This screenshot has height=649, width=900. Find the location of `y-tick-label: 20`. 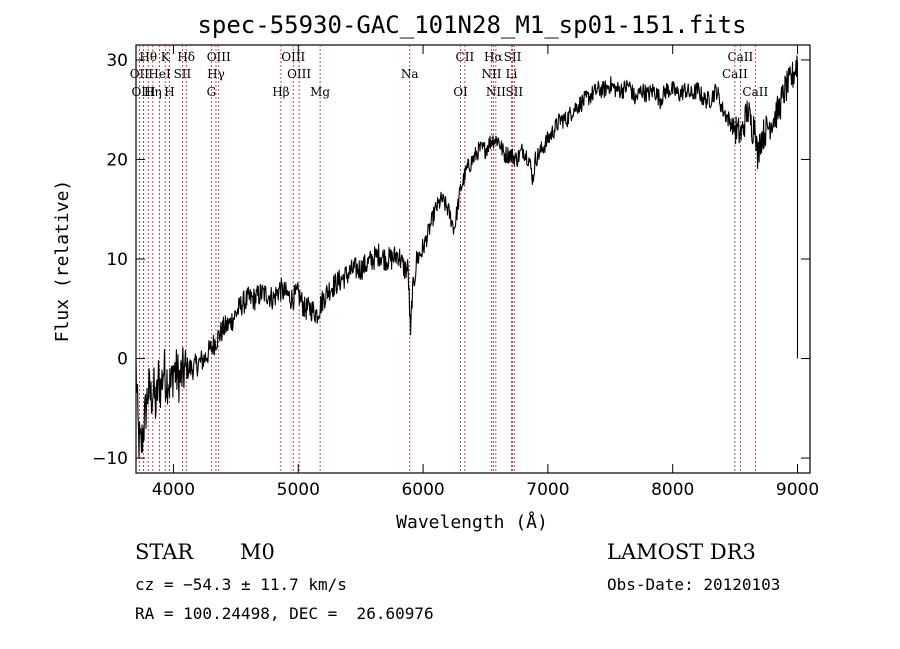

y-tick-label: 20 is located at coordinates (117, 160).